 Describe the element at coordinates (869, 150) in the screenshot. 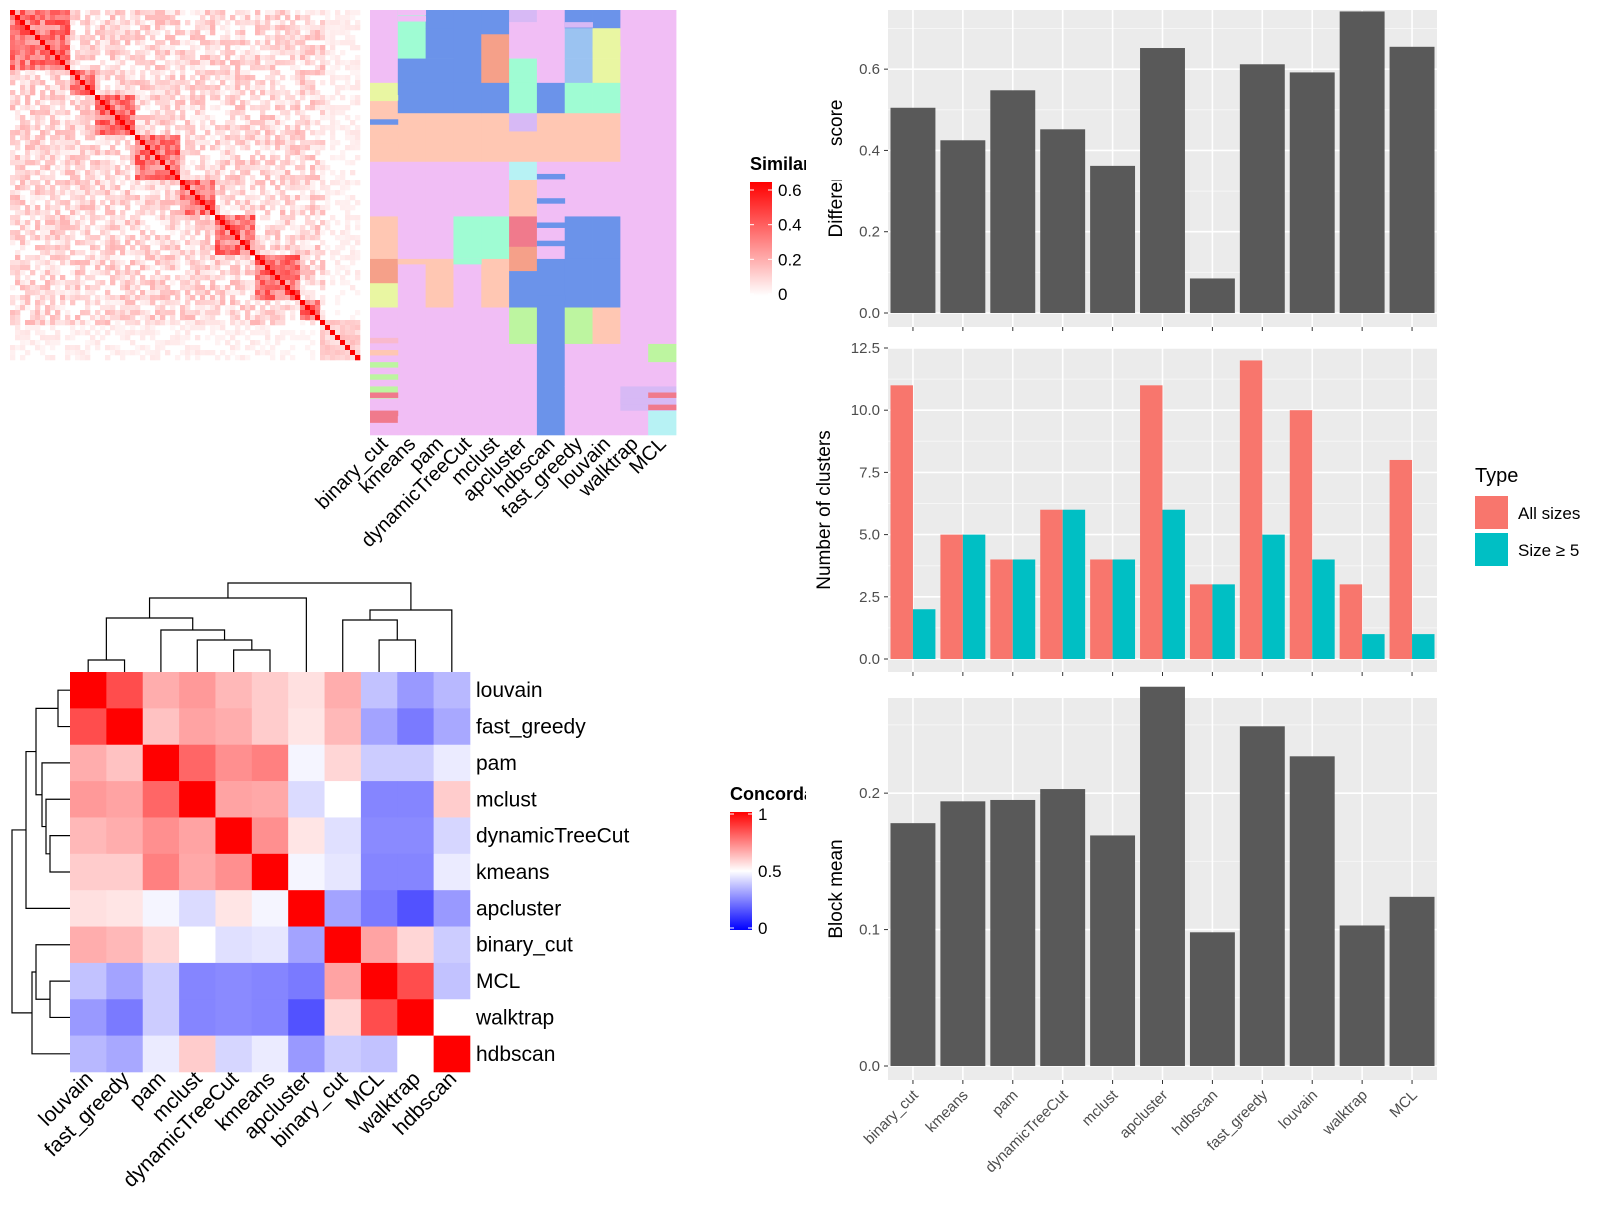

I see `y-tick-label: 0.4` at that location.